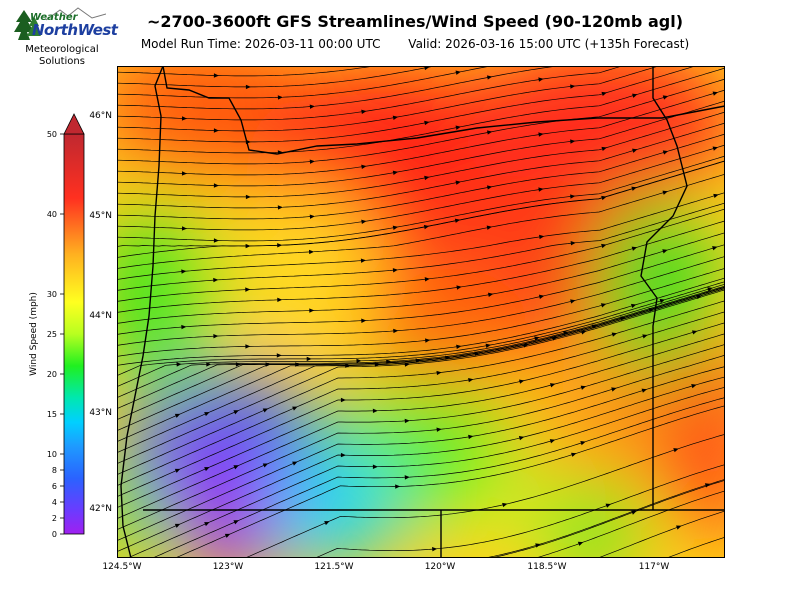 This screenshot has width=800, height=600. What do you see at coordinates (54, 470) in the screenshot?
I see `colorbar-tick-label: 8` at bounding box center [54, 470].